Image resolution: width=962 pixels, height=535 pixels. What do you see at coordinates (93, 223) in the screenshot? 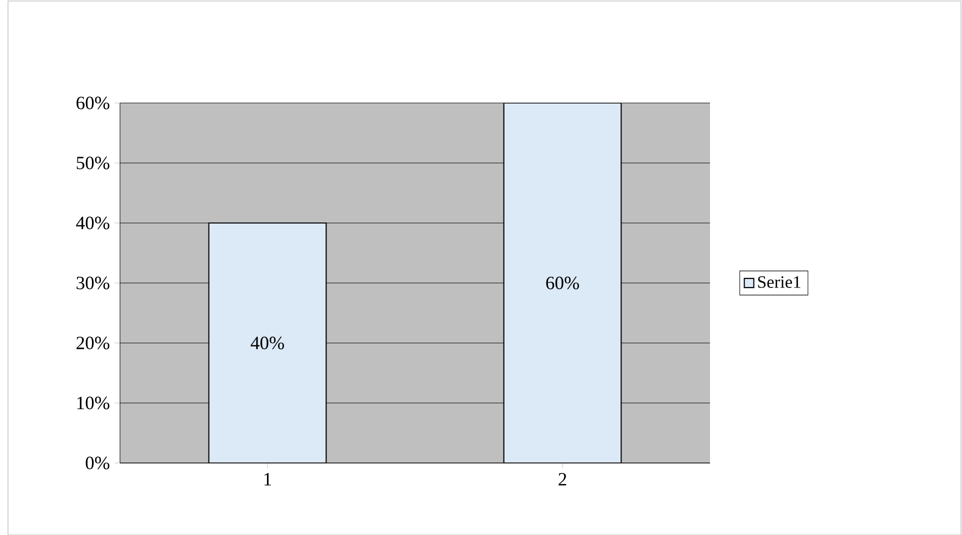
I see `y-tick-label: 40%` at bounding box center [93, 223].